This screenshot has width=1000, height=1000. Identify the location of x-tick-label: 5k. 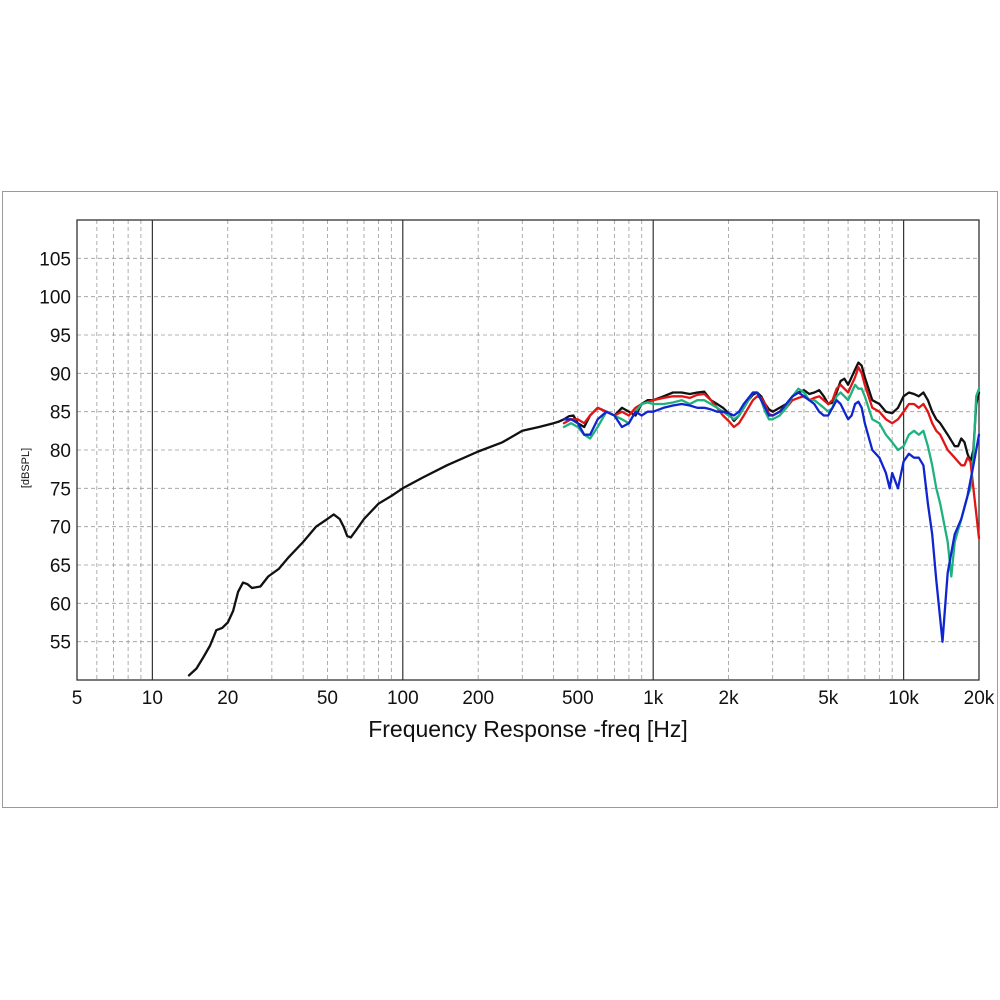
(828, 698).